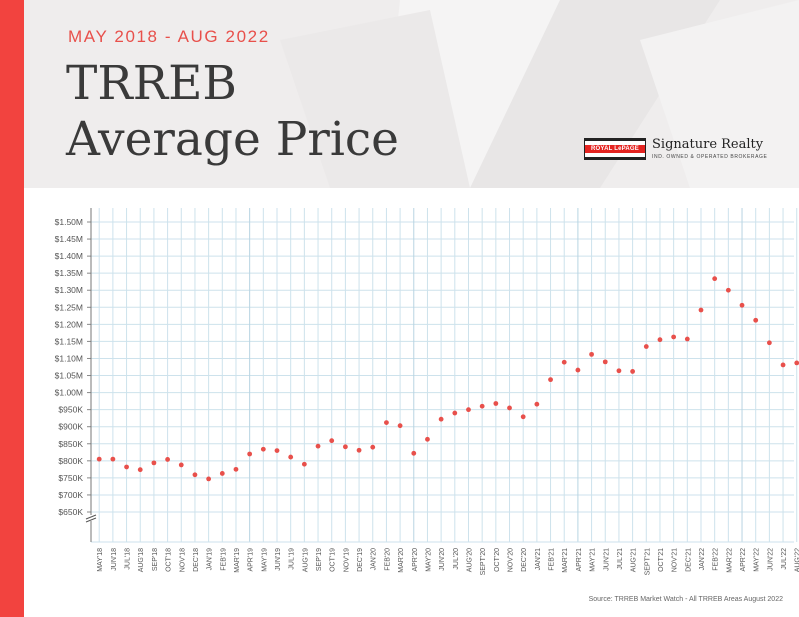 This screenshot has height=617, width=799. What do you see at coordinates (615, 149) in the screenshot?
I see `logo-wordmark: ROYAL LePAGE` at bounding box center [615, 149].